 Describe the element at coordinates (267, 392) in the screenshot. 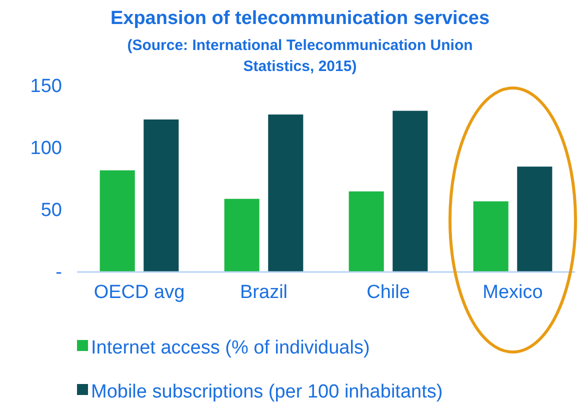

I see `legend-label: Mobile subscriptions (per 100 inhabitants)` at that location.